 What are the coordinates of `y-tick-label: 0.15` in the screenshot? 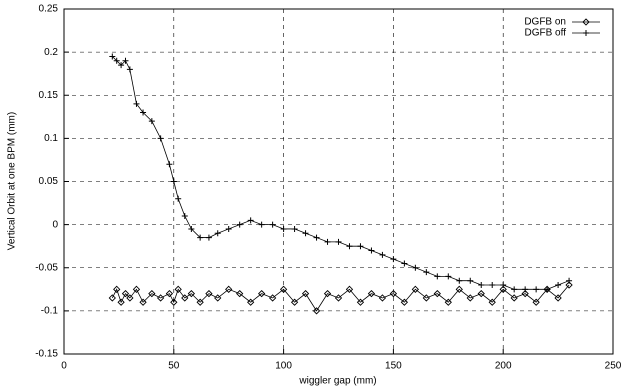 It's located at (49, 95).